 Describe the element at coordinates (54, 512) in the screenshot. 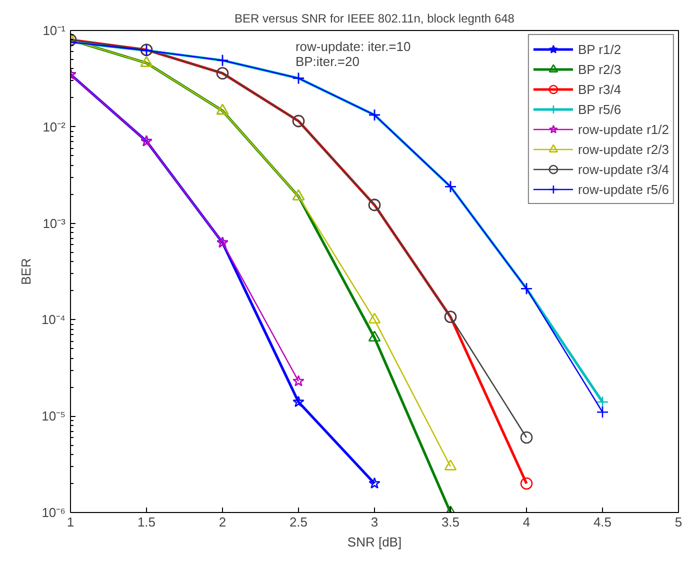

I see `y-tick-label: 10⁻⁶` at that location.